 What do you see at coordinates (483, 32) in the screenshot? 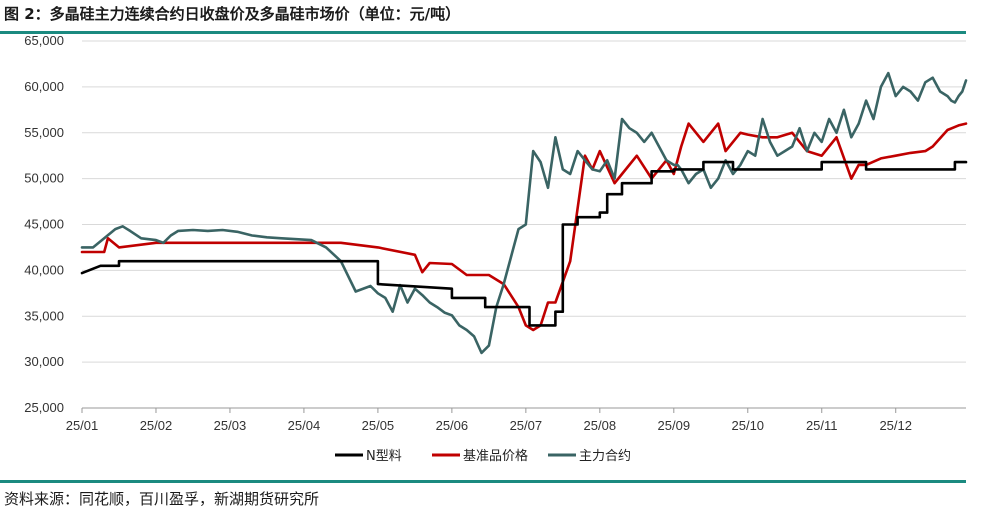
I see `top-rule` at bounding box center [483, 32].